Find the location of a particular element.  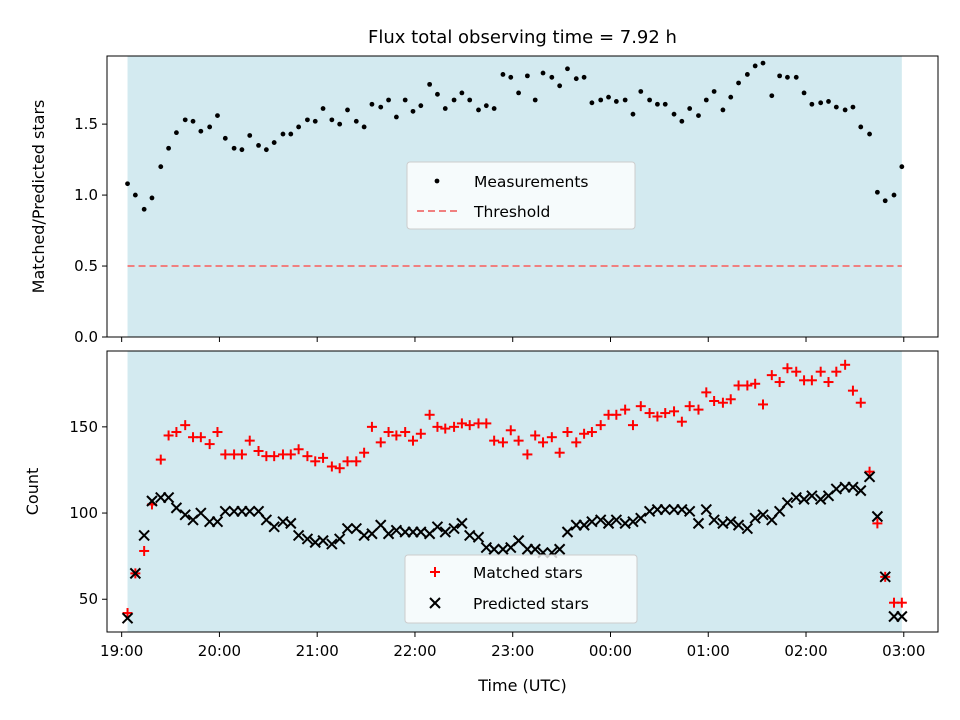

count-legend: Matched stars Predicted stars is located at coordinates (521, 589).